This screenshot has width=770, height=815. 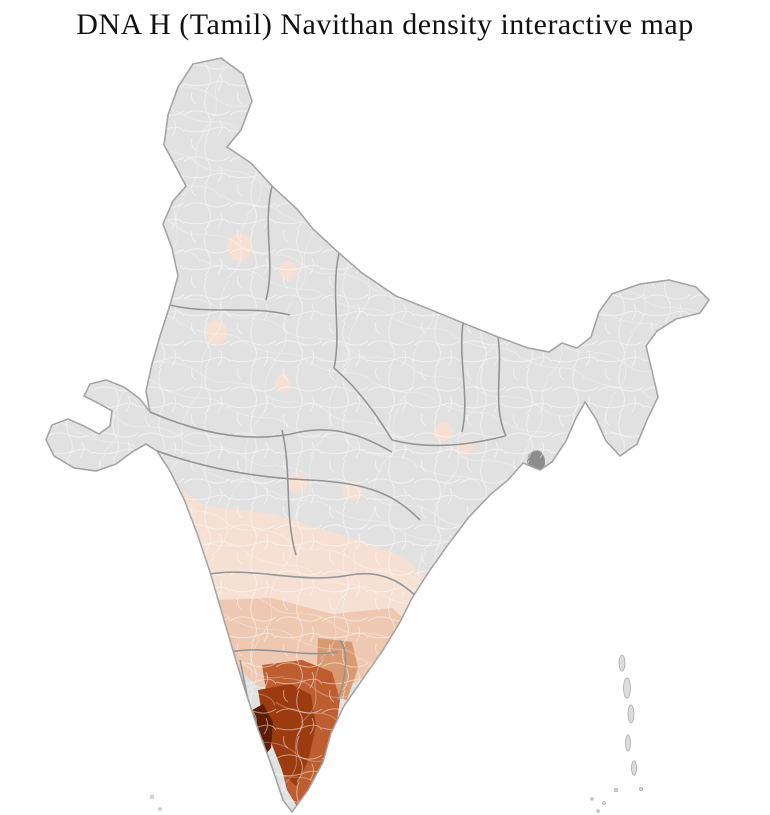 I want to click on kolkata-dark-area, so click(x=536, y=462).